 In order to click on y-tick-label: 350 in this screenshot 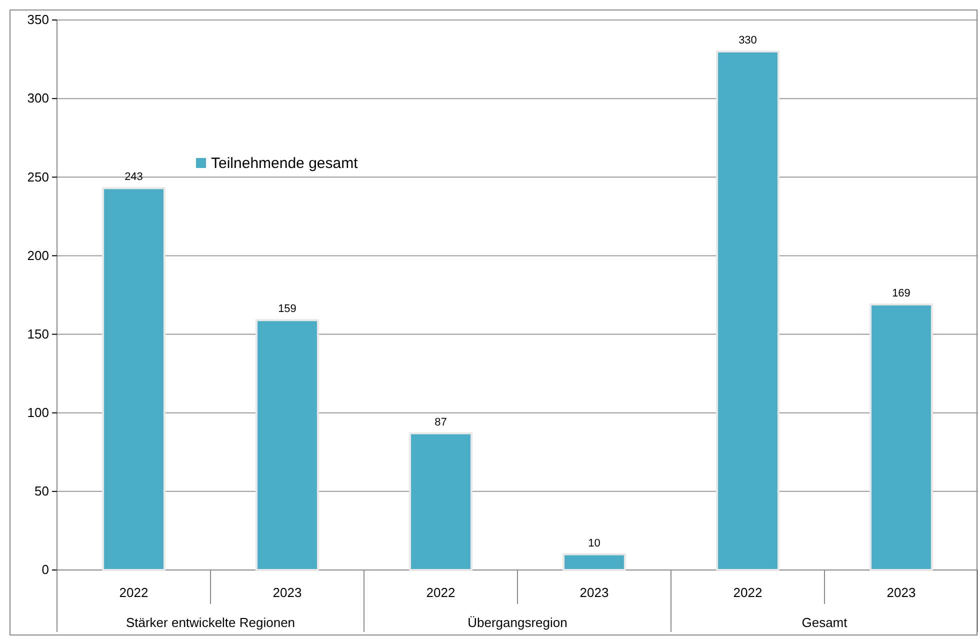, I will do `click(38, 20)`.